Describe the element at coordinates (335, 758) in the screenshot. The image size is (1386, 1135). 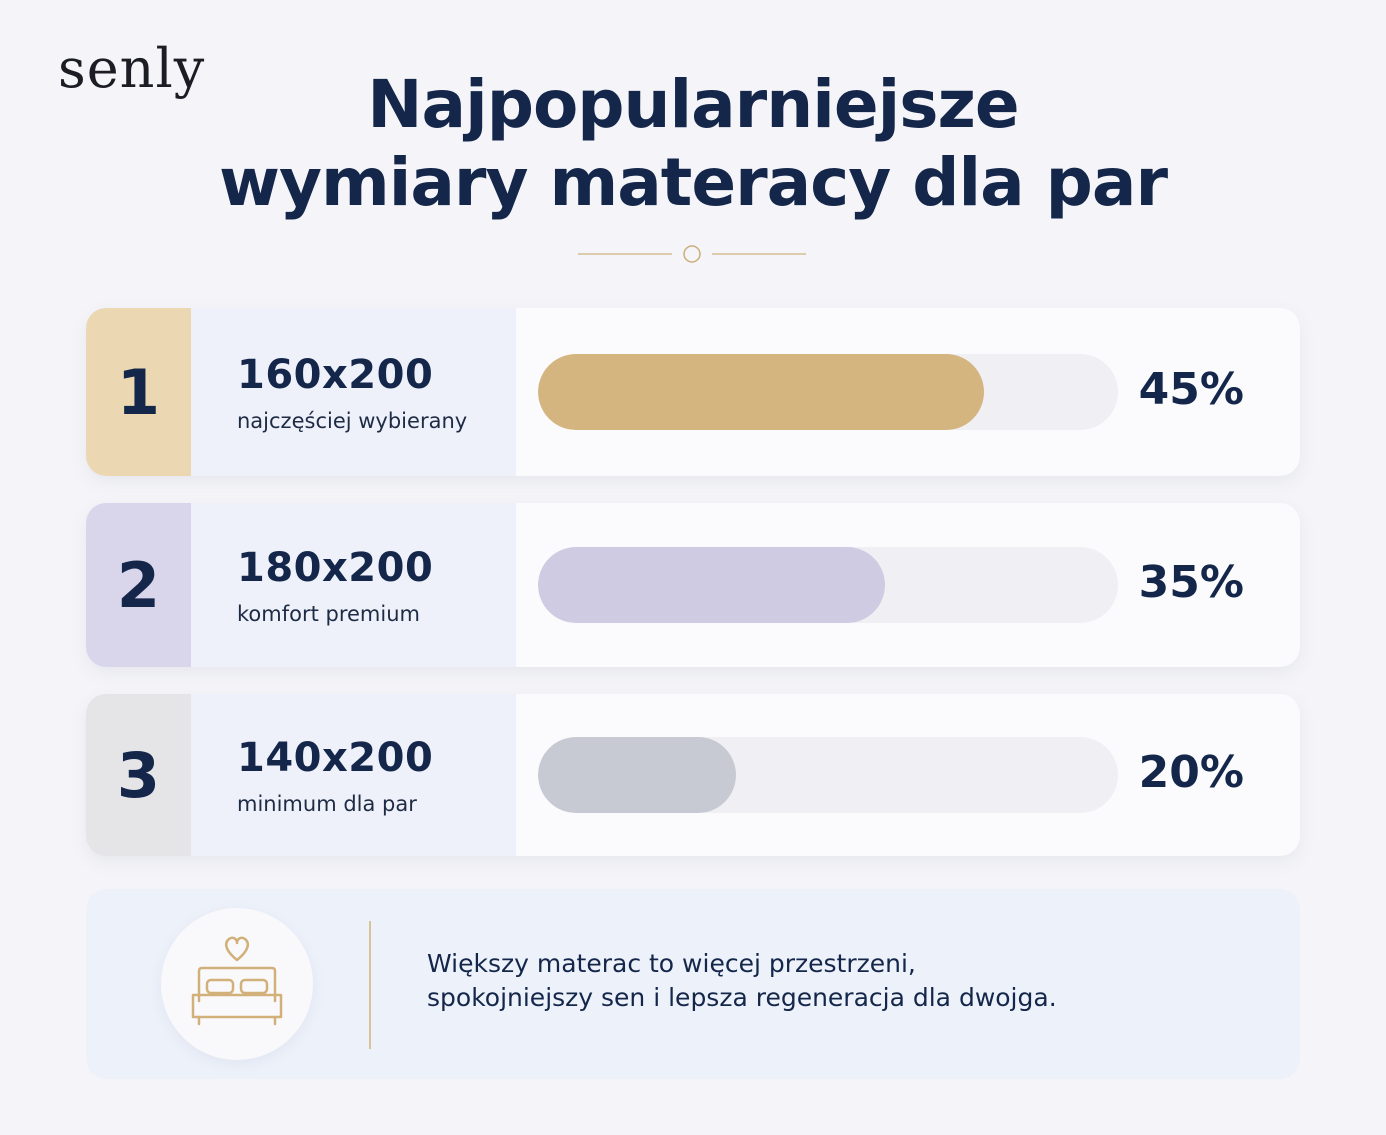
I see `mattress-size: 140x200` at that location.